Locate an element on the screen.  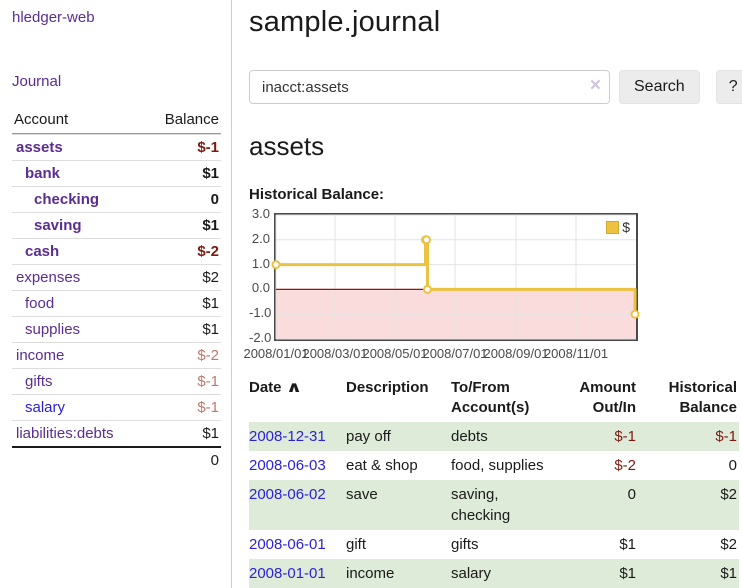
search-button: Search is located at coordinates (659, 87).